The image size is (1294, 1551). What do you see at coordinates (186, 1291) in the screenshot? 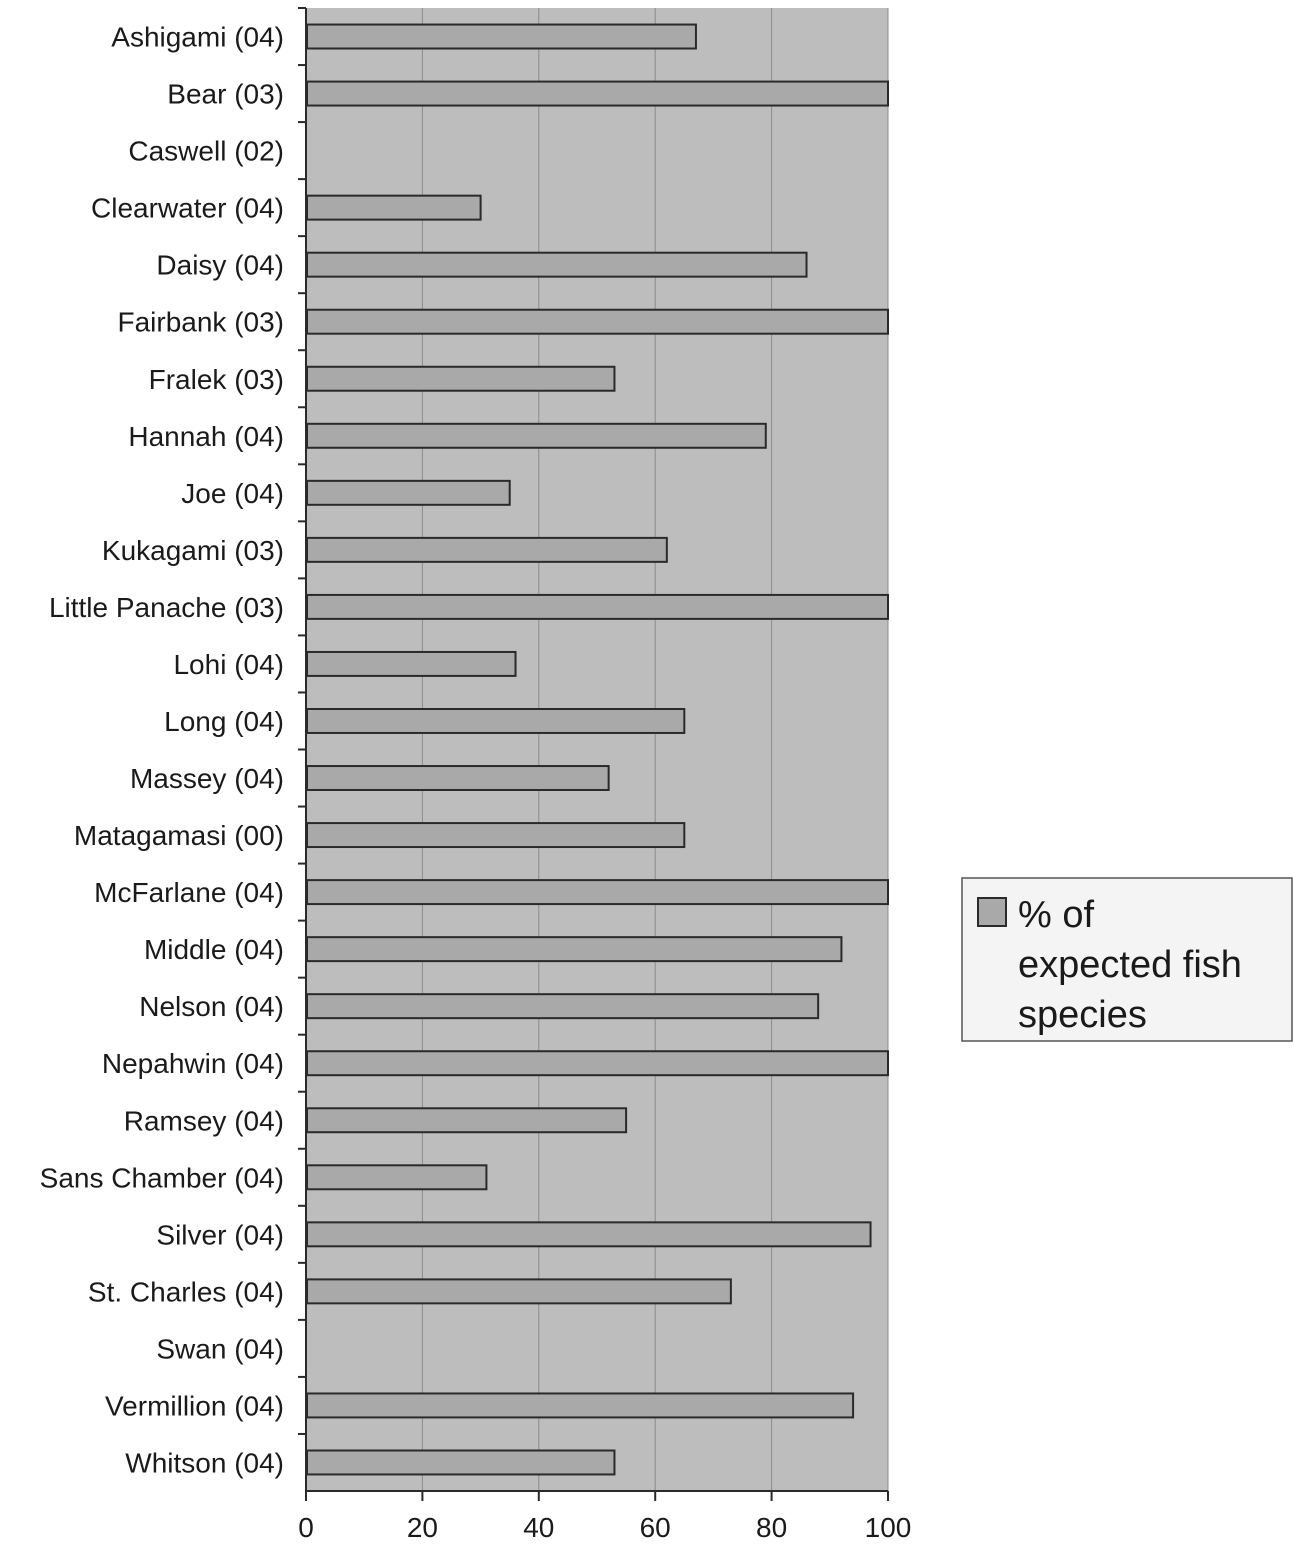
I see `category-label: St. Charles (04)` at bounding box center [186, 1291].